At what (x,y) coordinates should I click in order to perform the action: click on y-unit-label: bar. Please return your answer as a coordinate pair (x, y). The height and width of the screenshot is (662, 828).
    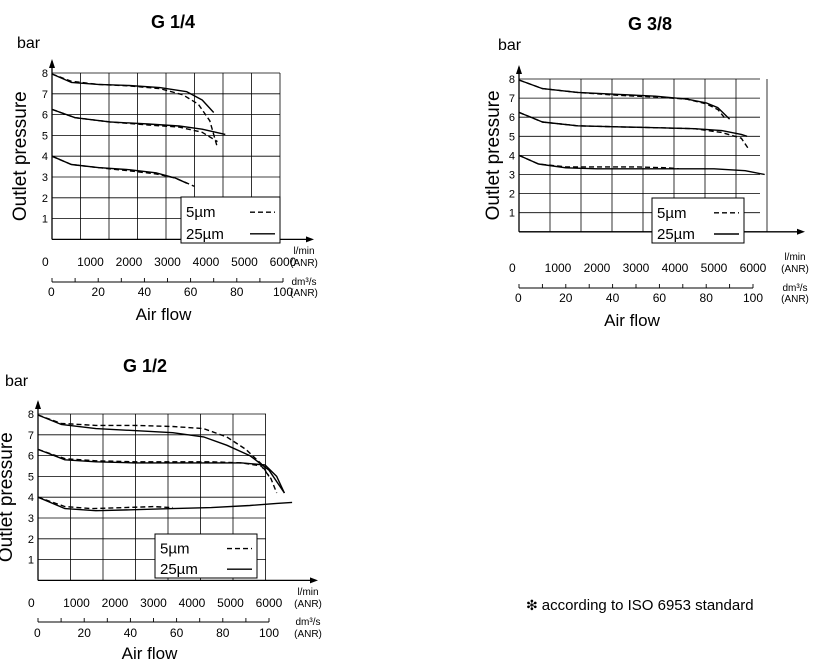
    Looking at the image, I should click on (17, 381).